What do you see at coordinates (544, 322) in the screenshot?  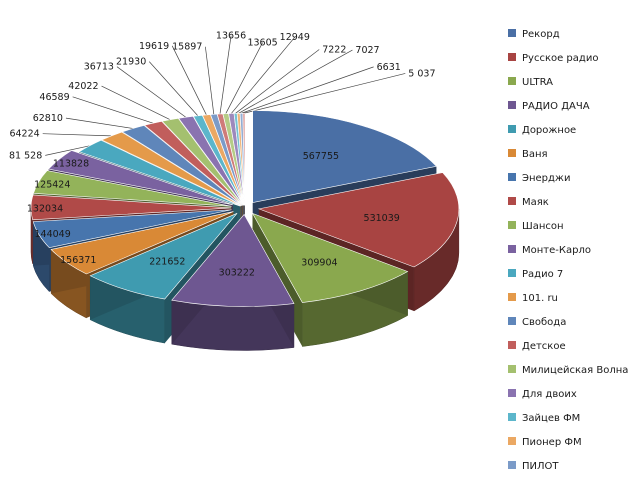 I see `legend-label-12: Свобода` at bounding box center [544, 322].